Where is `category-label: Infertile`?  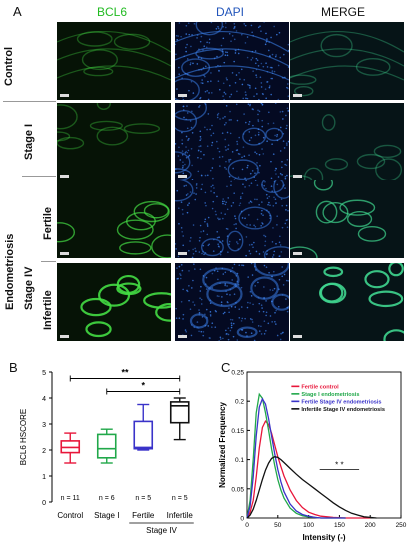
category-label: Infertile is located at coordinates (180, 515).